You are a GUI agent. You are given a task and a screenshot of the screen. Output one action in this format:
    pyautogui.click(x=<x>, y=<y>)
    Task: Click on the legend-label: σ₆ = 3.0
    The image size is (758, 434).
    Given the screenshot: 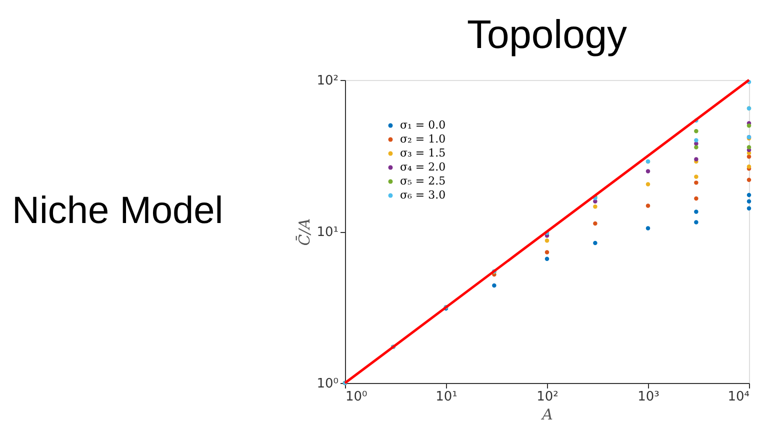 What is the action you would take?
    pyautogui.click(x=423, y=195)
    